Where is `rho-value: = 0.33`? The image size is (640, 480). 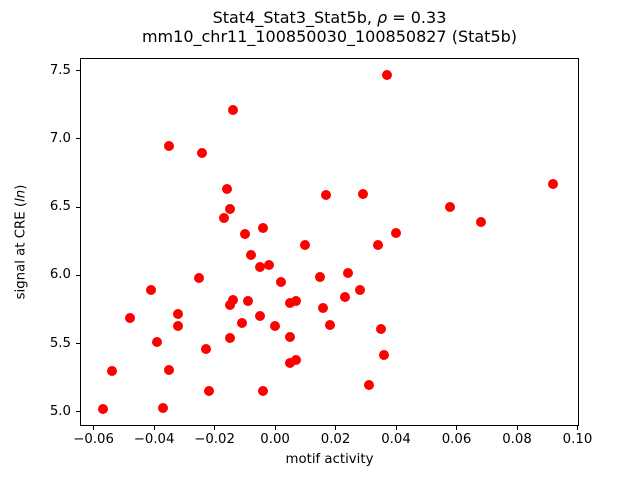
rho-value: = 0.33 is located at coordinates (417, 17).